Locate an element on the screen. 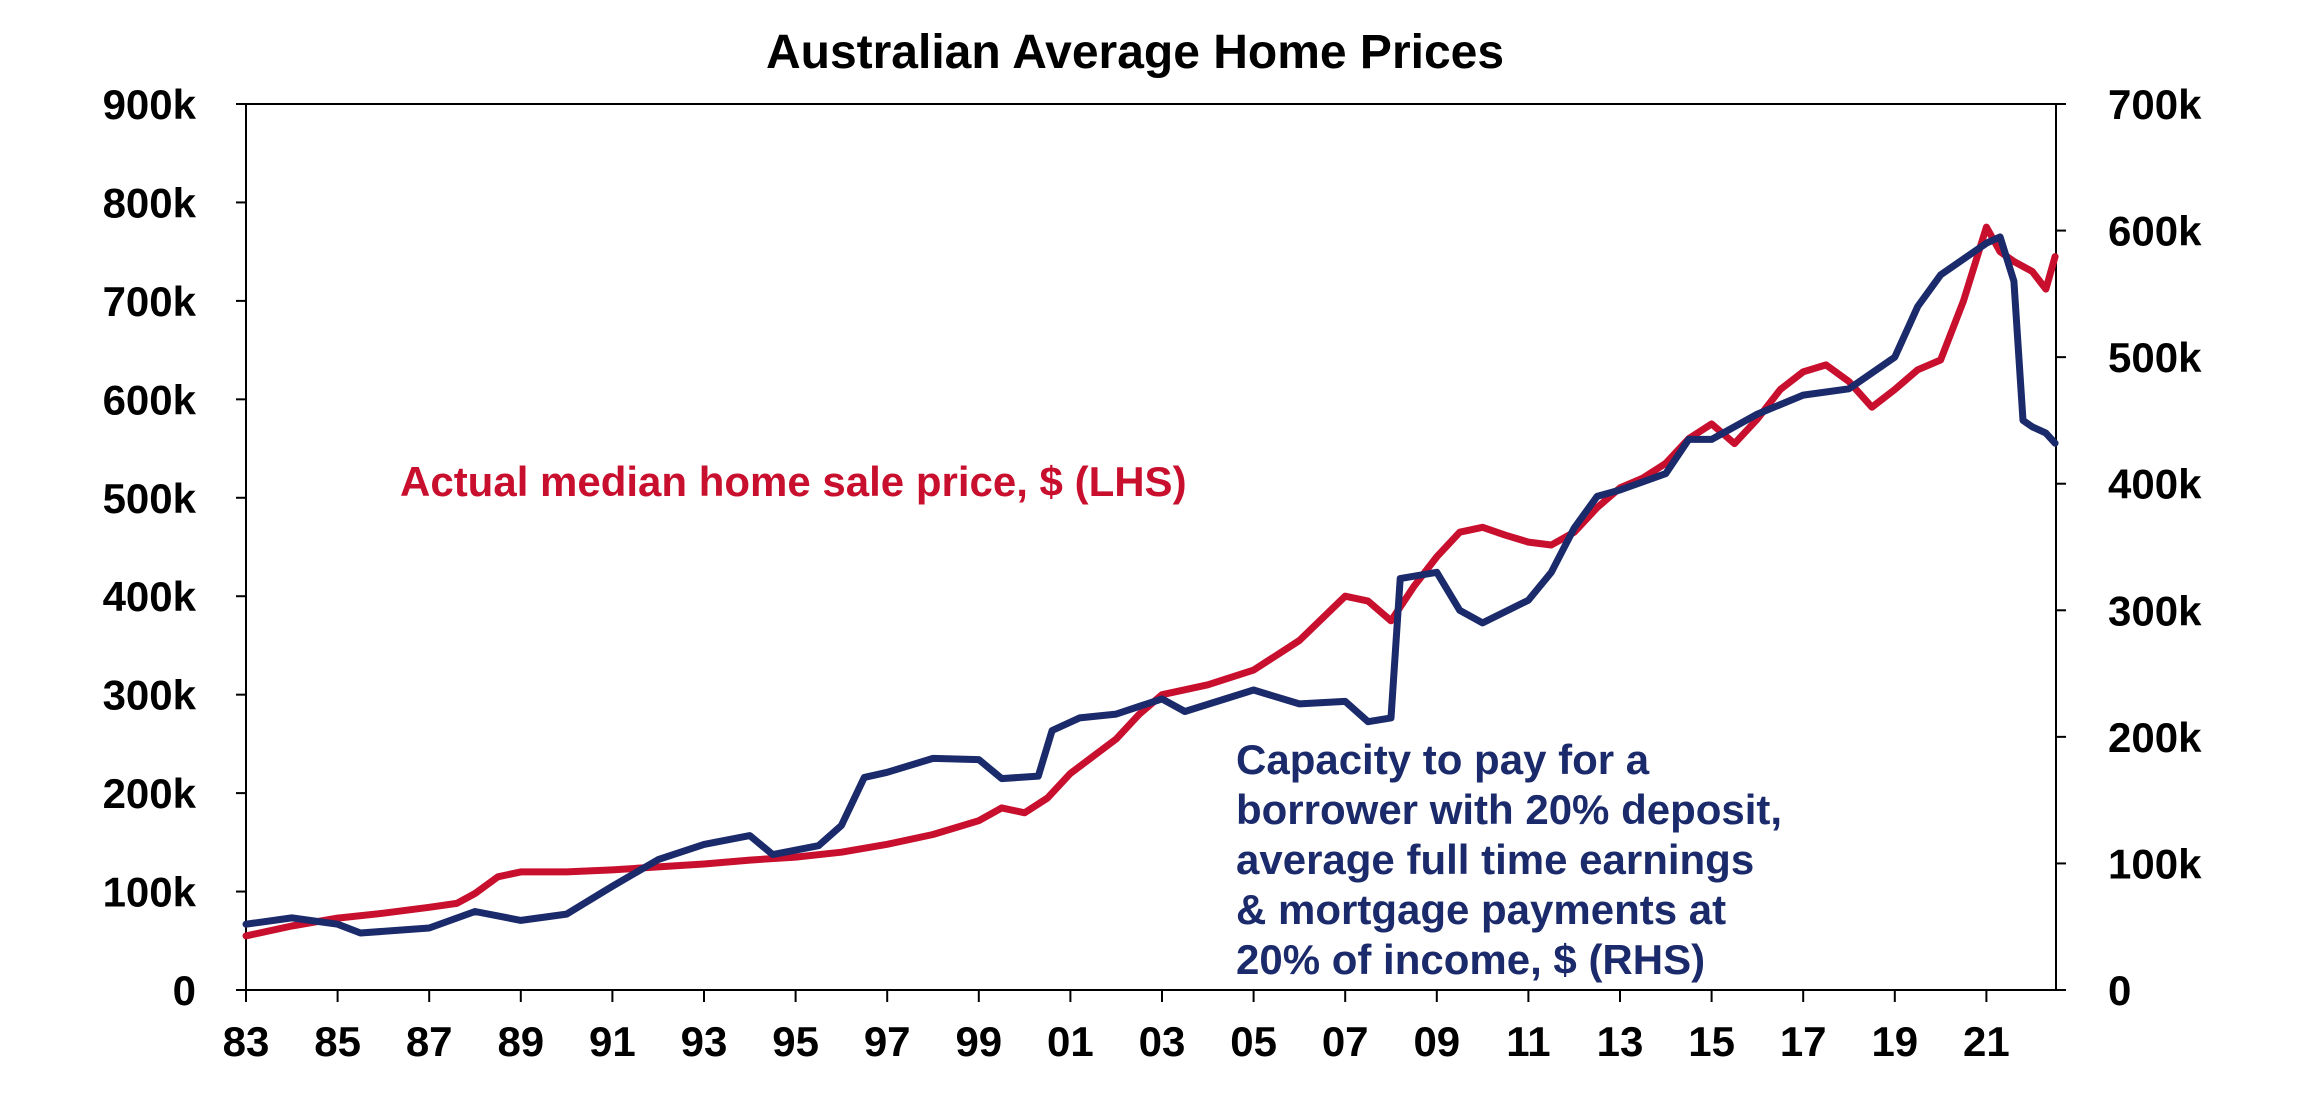 The image size is (2301, 1099). red-series-label: Actual median home sale price, $ (LHS) is located at coordinates (793, 481).